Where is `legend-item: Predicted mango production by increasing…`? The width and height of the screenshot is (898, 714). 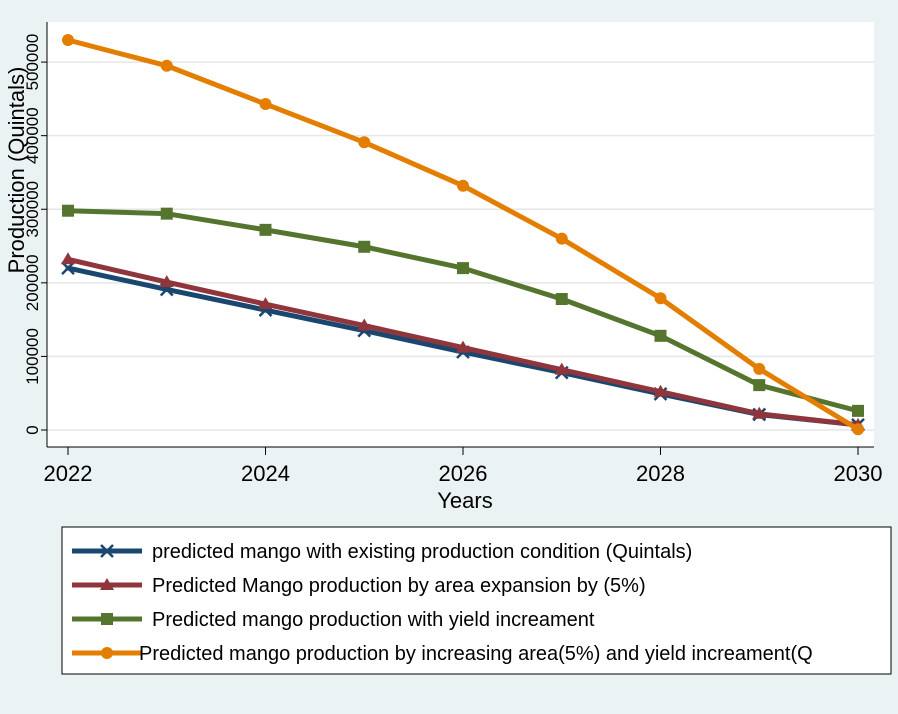
legend-item: Predicted mango production by increasing… is located at coordinates (442, 654).